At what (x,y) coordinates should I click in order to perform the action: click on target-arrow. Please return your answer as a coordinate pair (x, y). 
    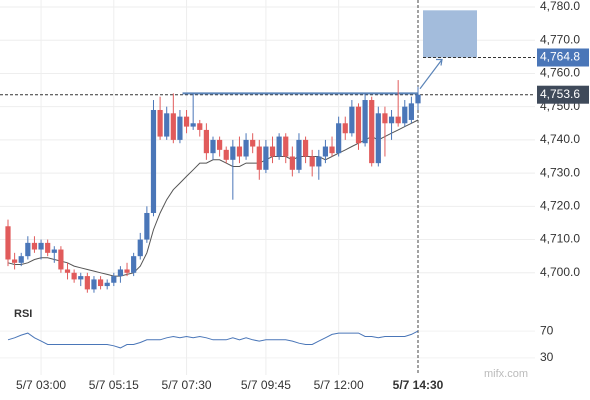
    Looking at the image, I should click on (431, 74).